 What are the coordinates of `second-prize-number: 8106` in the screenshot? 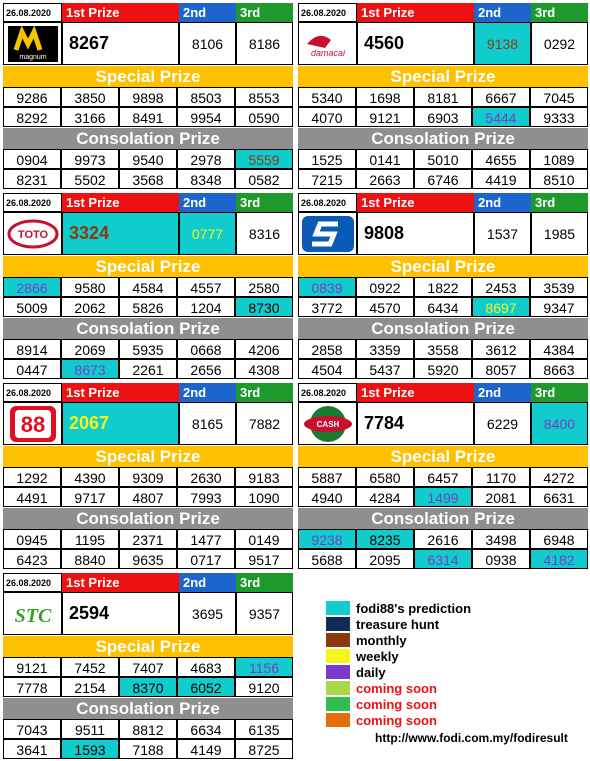 It's located at (207, 43).